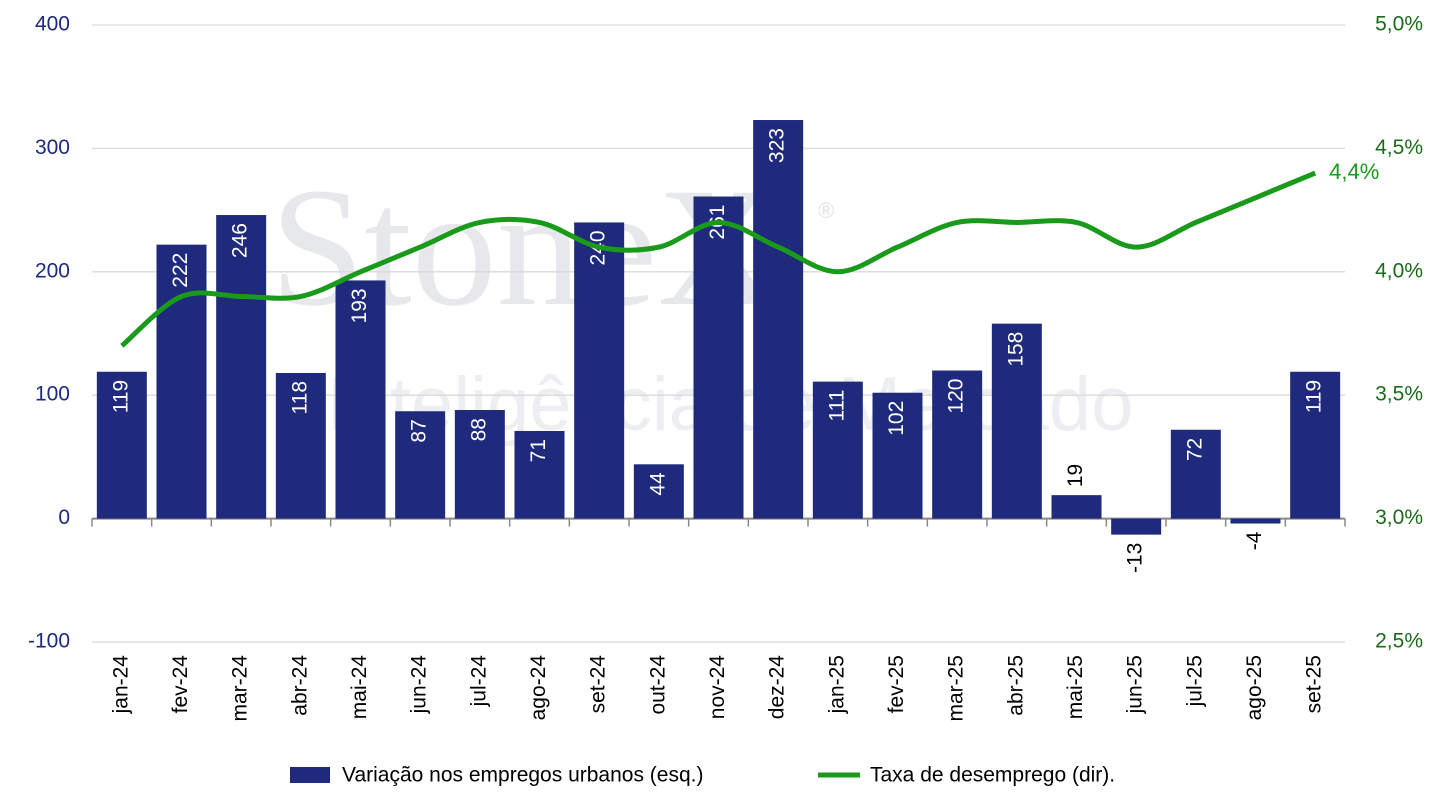 Image resolution: width=1438 pixels, height=809 pixels. I want to click on y-tick-label: -100, so click(49, 641).